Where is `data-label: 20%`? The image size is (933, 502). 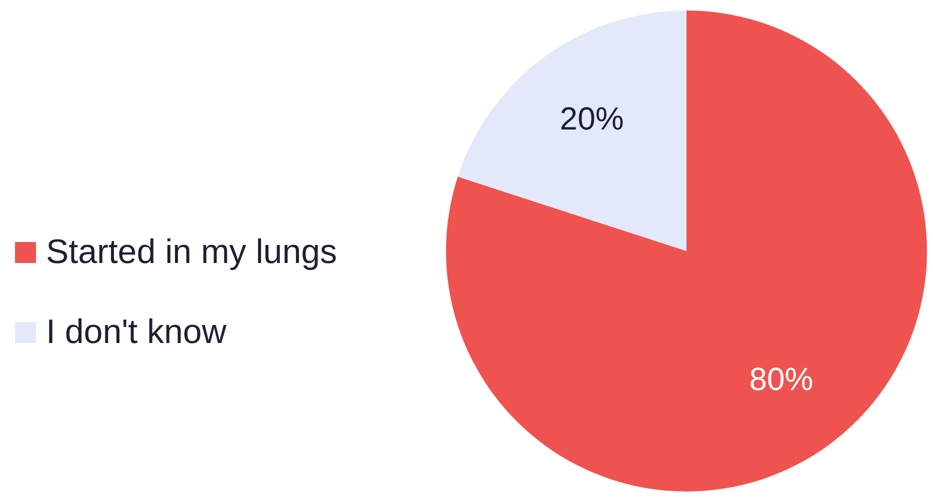 data-label: 20% is located at coordinates (592, 118).